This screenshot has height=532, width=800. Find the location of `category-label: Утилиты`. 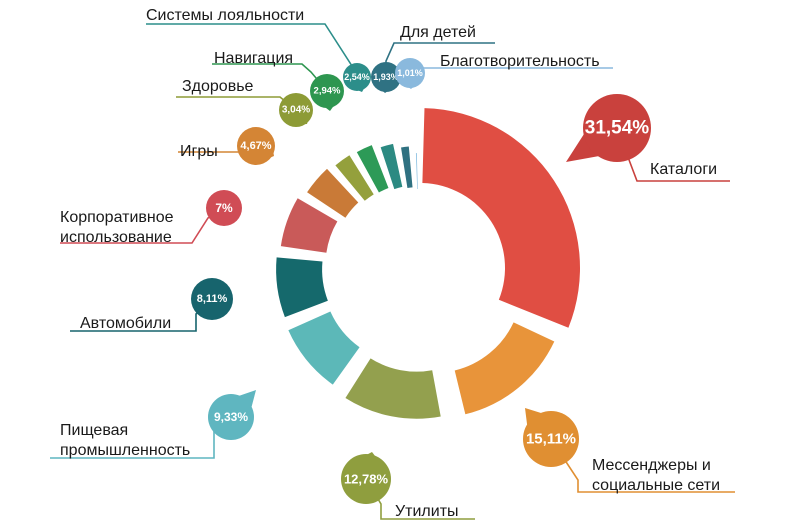

category-label: Утилиты is located at coordinates (427, 511).